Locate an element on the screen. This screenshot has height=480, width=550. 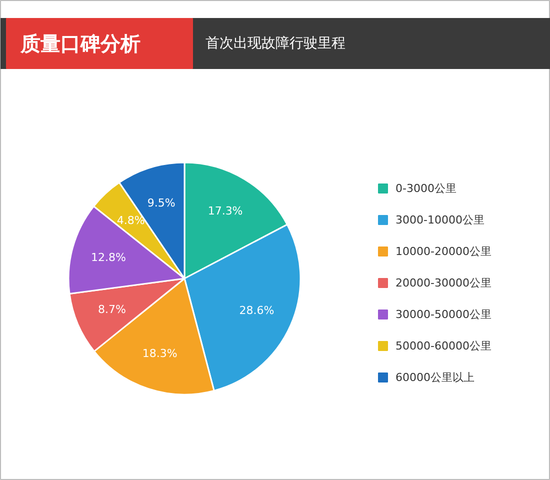
legend-label: 20000-30000公里 is located at coordinates (444, 283).